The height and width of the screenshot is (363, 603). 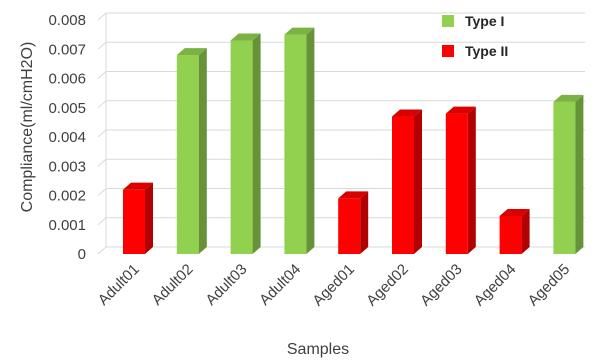 What do you see at coordinates (67, 108) in the screenshot?
I see `y-tick-label: 0.005` at bounding box center [67, 108].